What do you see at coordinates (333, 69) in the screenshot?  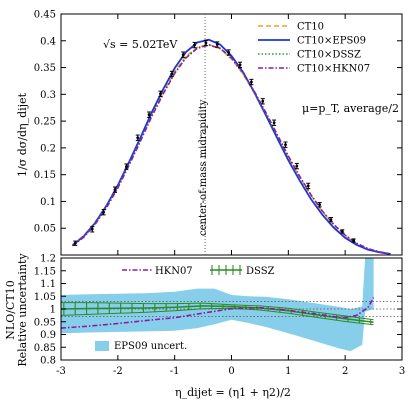 I see `legend-label: CT10×HKN07` at bounding box center [333, 69].